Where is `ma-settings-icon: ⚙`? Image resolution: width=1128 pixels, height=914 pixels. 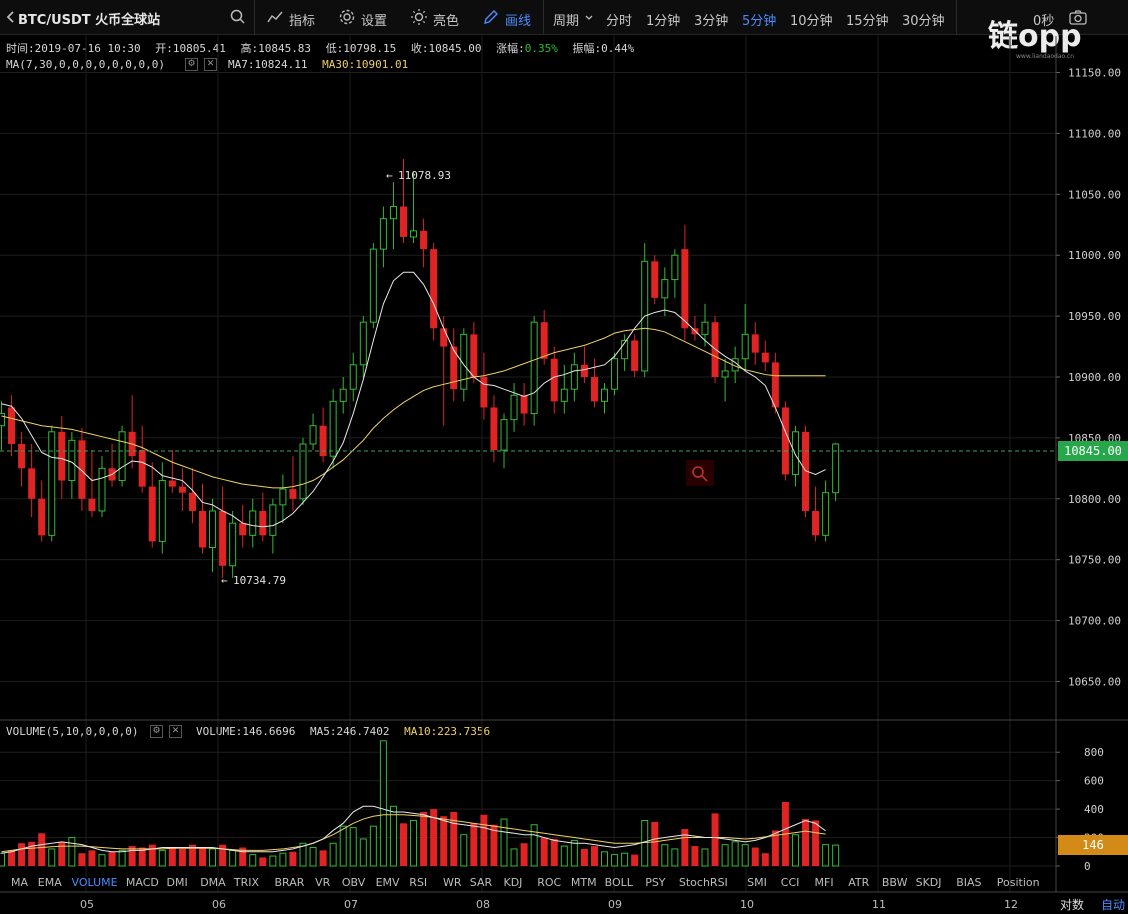 ma-settings-icon: ⚙ is located at coordinates (191, 64).